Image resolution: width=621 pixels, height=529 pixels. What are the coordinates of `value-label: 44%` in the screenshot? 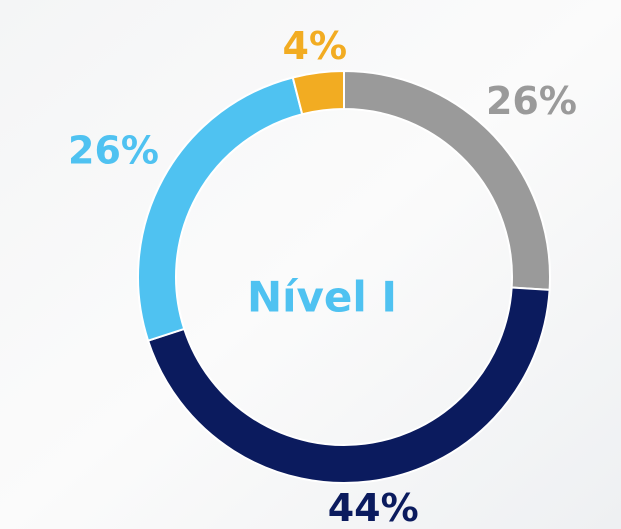 It's located at (373, 507).